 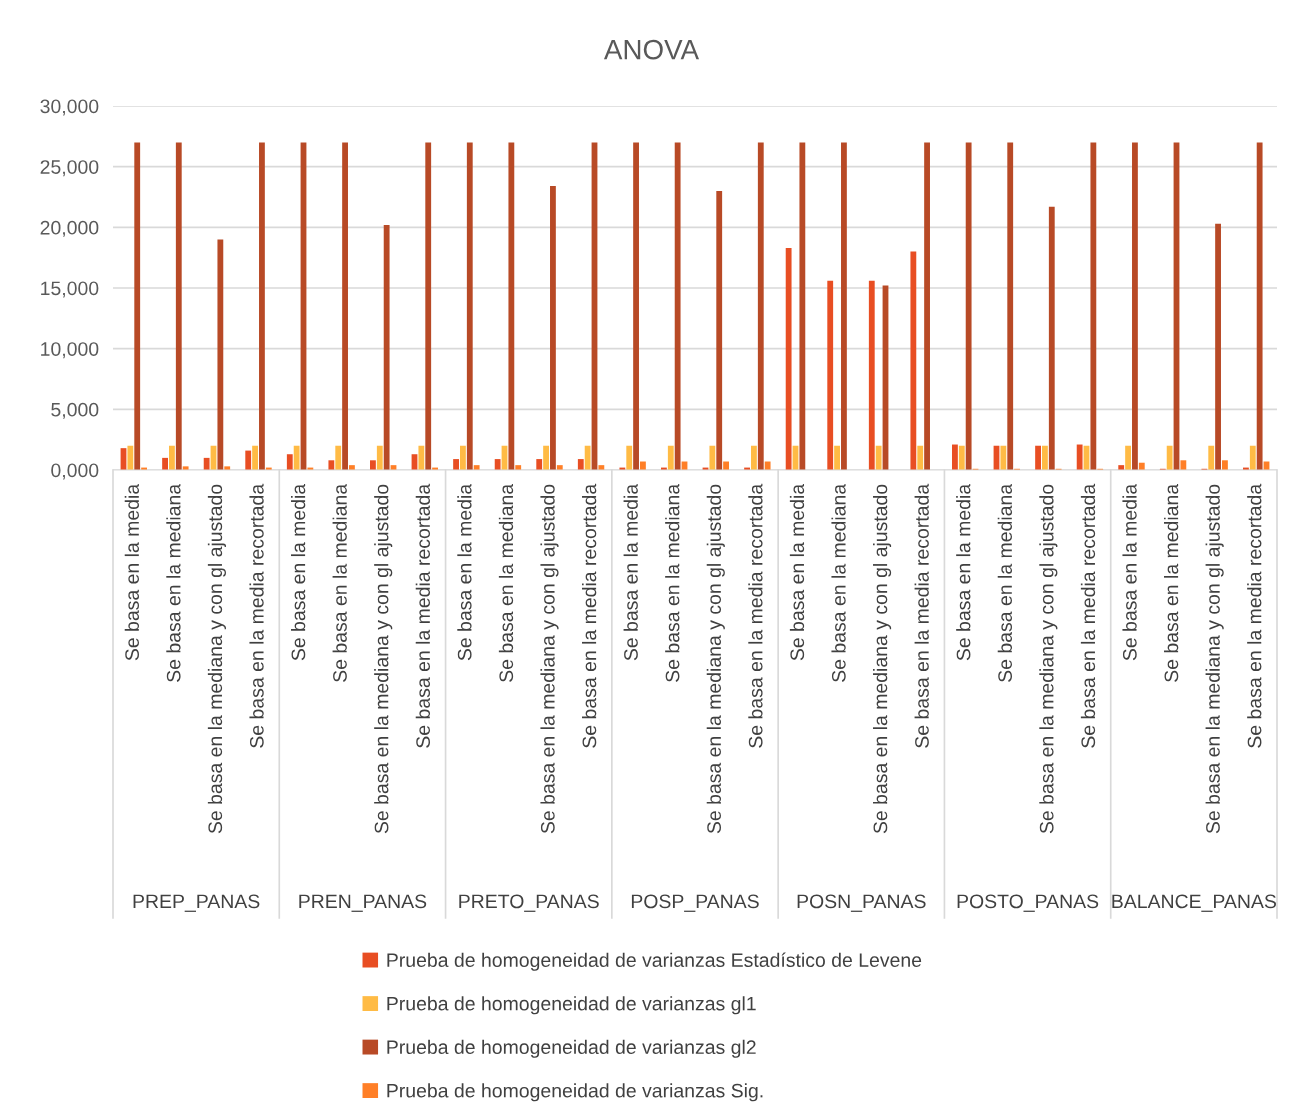 I want to click on legend-label: Prueba de homogeneidad de varianzas Estadístico de Levene, so click(x=654, y=961).